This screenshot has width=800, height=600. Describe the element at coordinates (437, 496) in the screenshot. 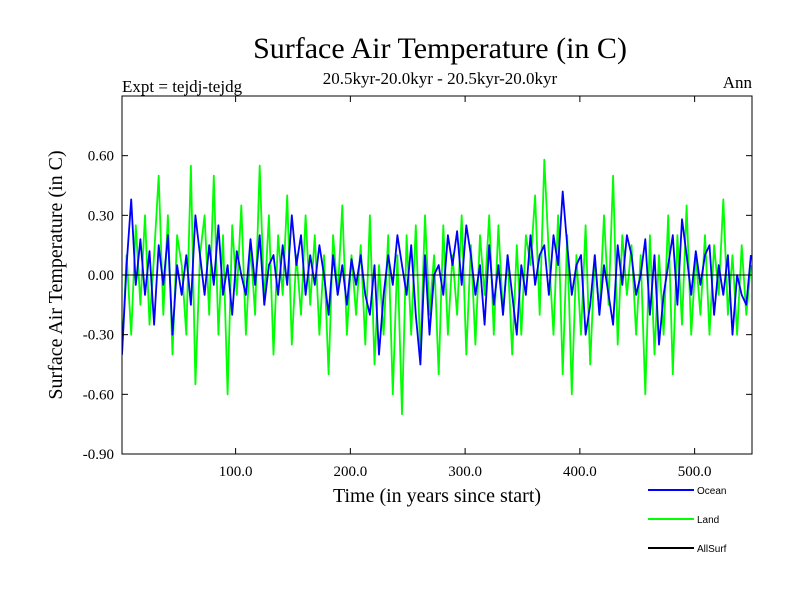

I see `x-axis-label: Time (in years since start)` at that location.